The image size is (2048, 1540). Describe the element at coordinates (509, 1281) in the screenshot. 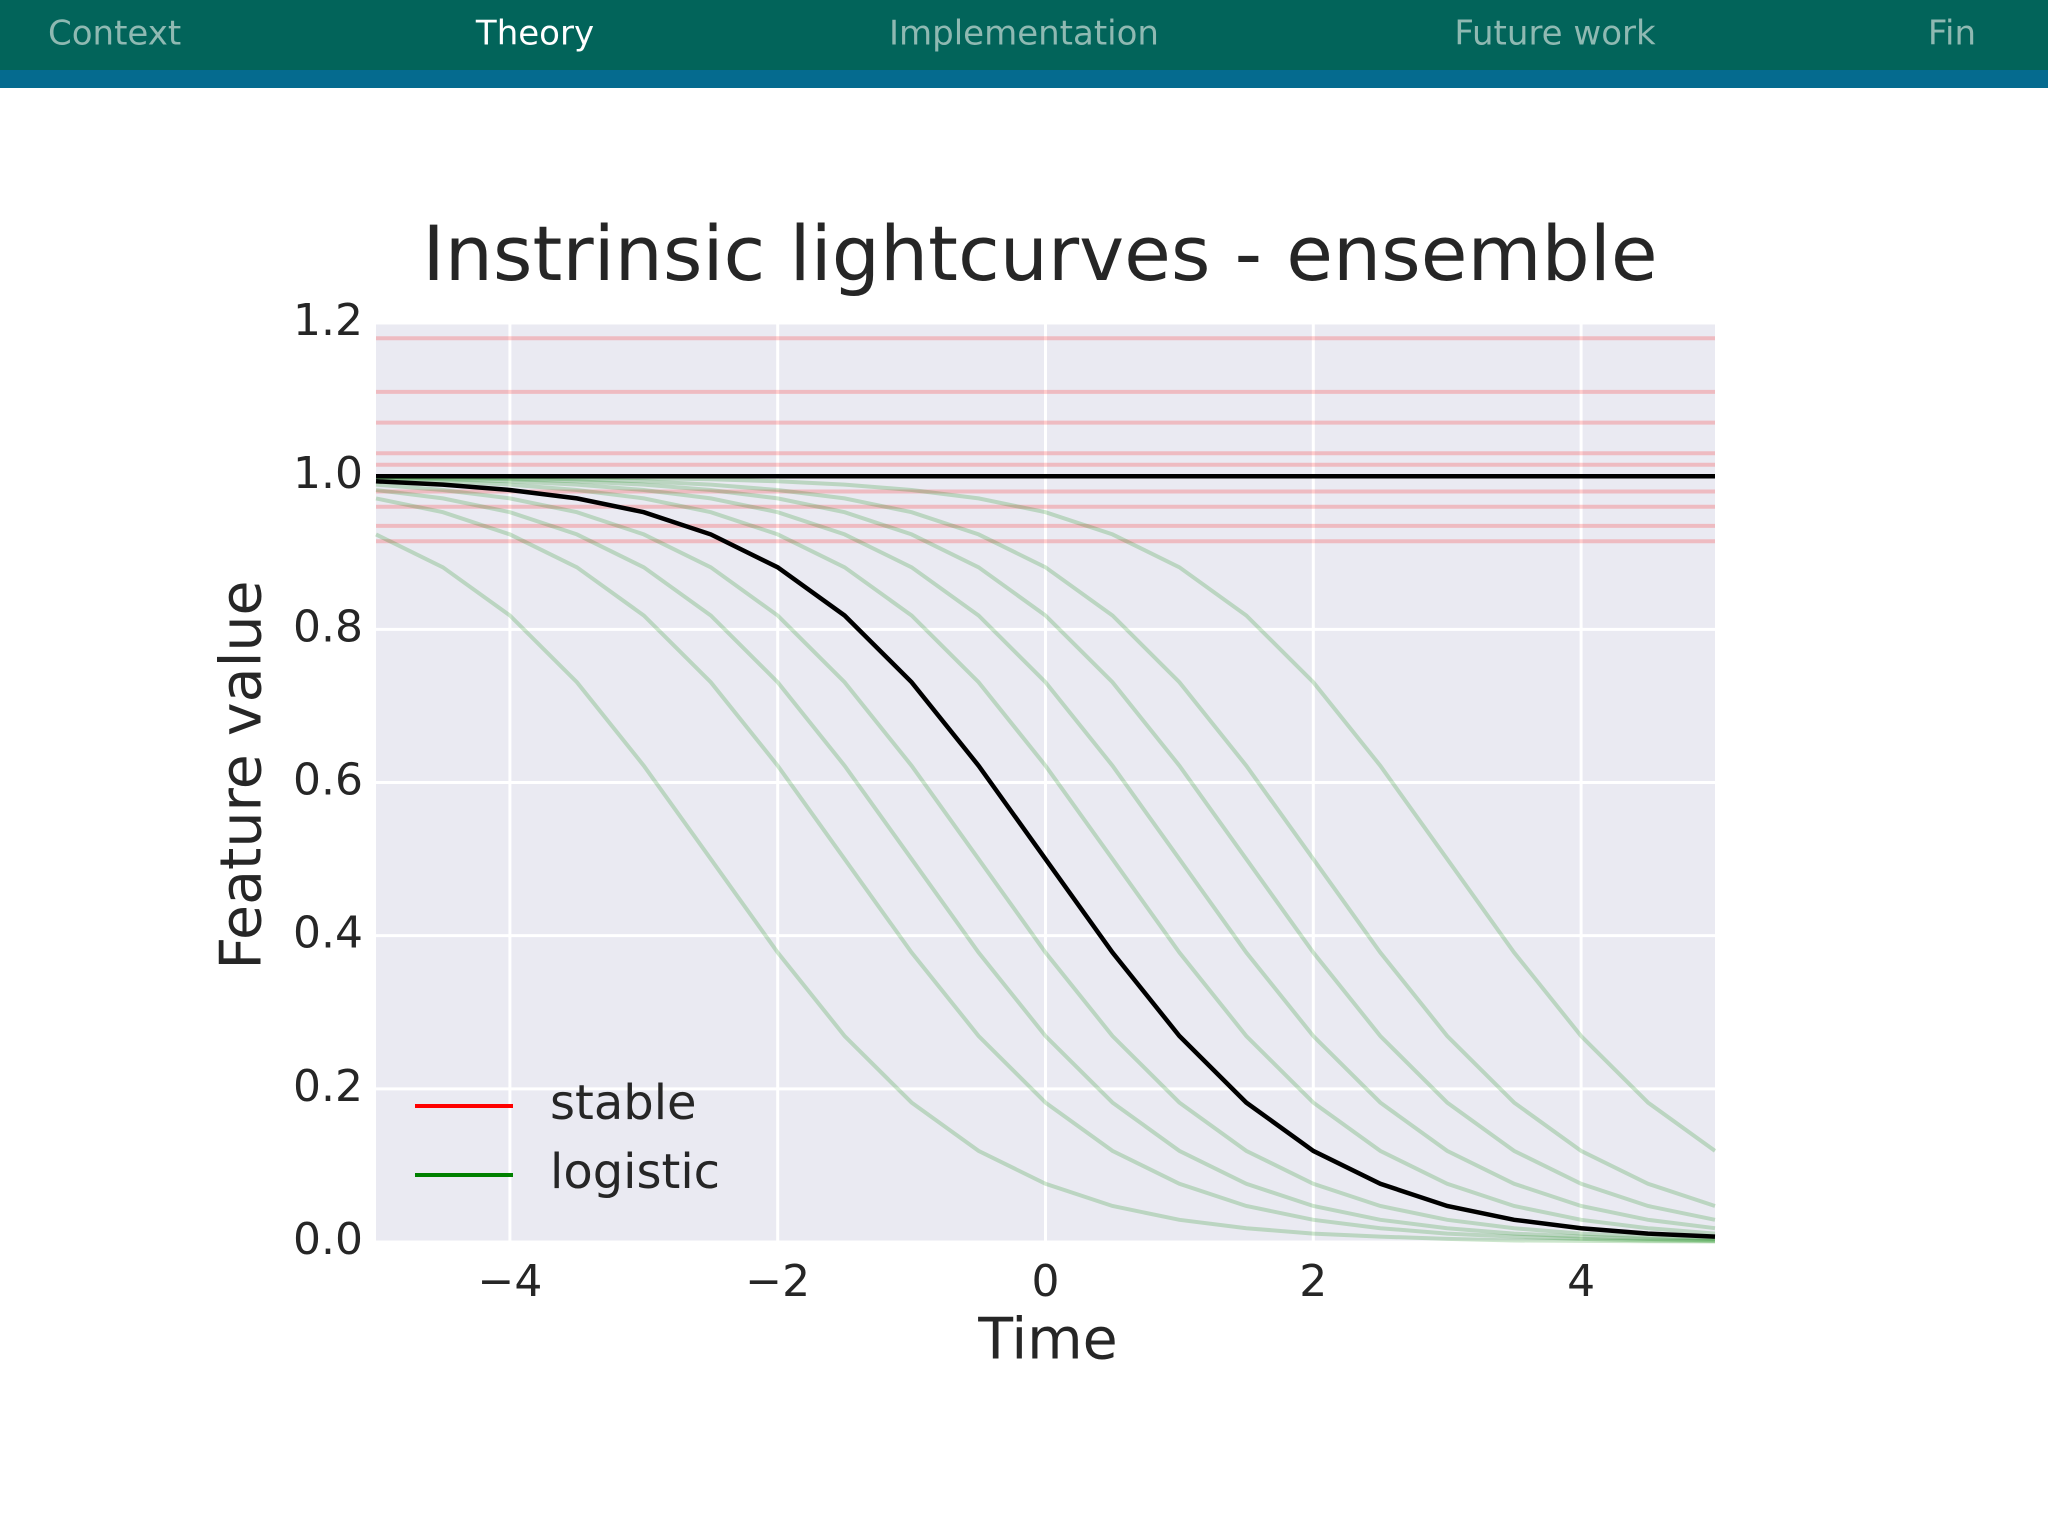

I see `x-tick-label: −4` at that location.